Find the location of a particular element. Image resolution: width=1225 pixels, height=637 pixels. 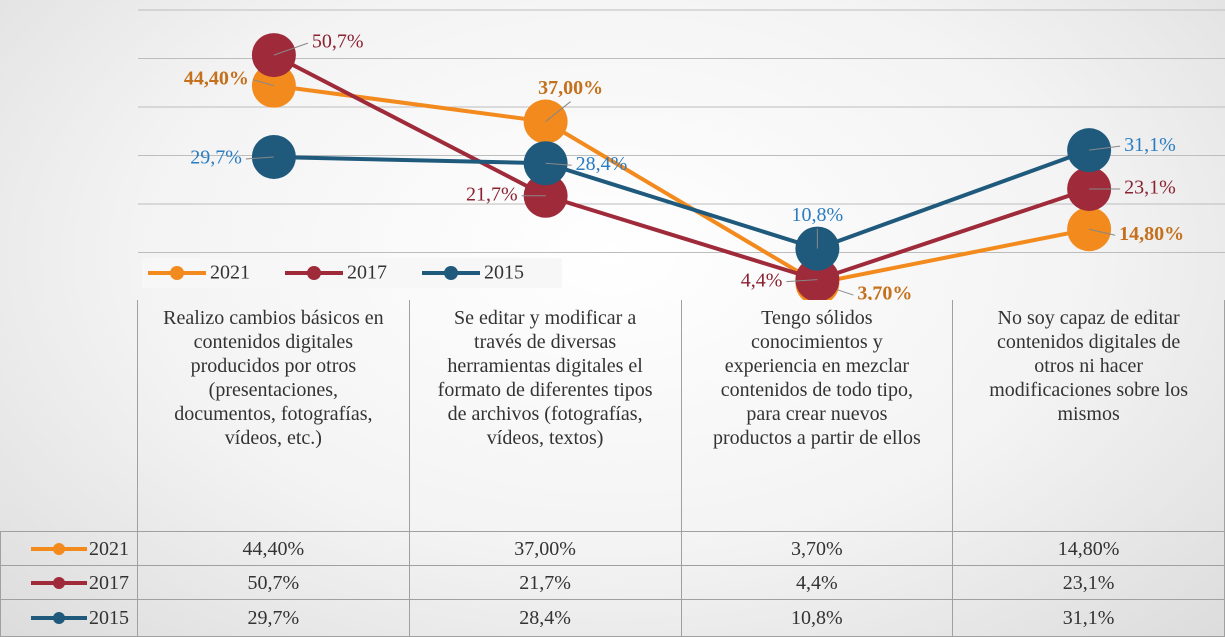

row-header: 2017 is located at coordinates (69, 583).